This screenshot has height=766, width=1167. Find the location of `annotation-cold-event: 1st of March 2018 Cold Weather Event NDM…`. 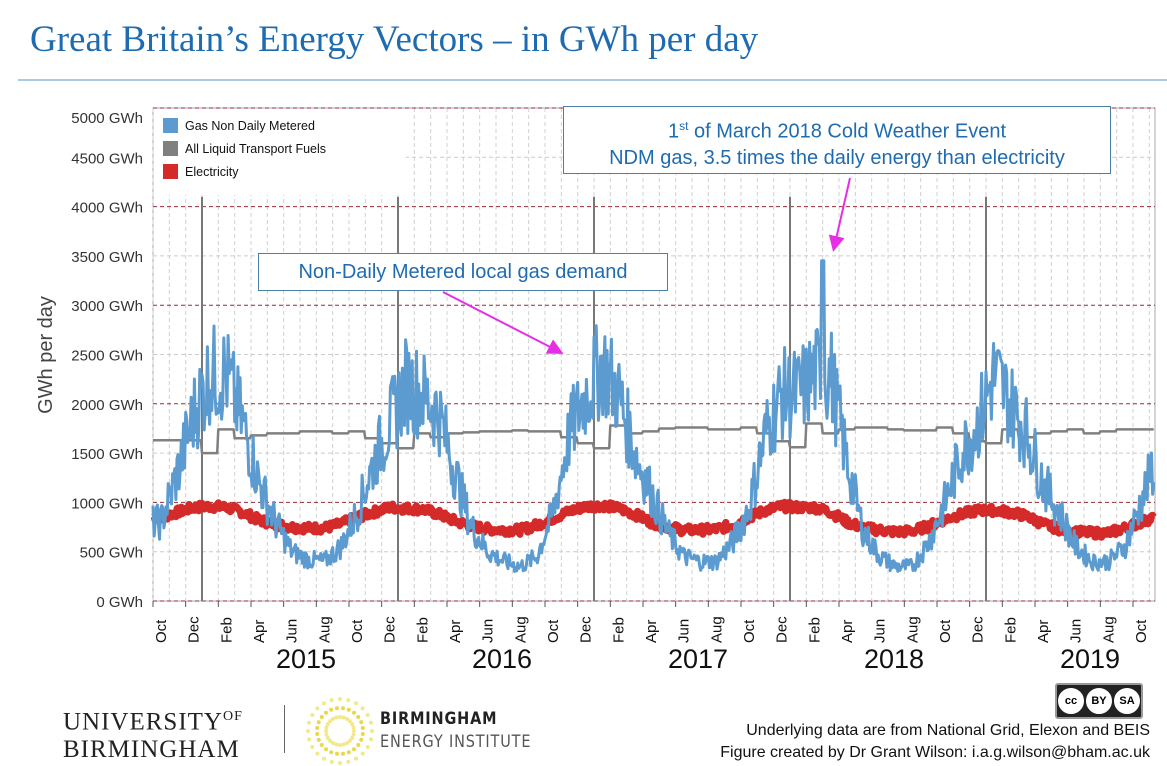

annotation-cold-event: 1st of March 2018 Cold Weather Event NDM… is located at coordinates (837, 140).